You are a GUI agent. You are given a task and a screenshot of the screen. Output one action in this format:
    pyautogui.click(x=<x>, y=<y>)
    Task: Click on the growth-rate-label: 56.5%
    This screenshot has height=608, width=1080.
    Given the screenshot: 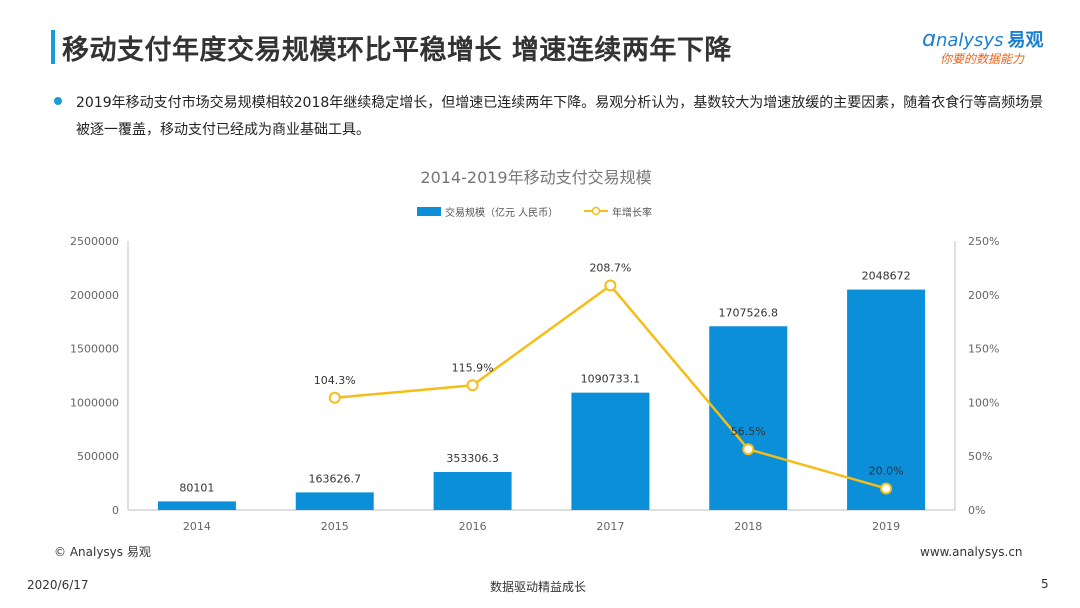 What is the action you would take?
    pyautogui.click(x=748, y=431)
    